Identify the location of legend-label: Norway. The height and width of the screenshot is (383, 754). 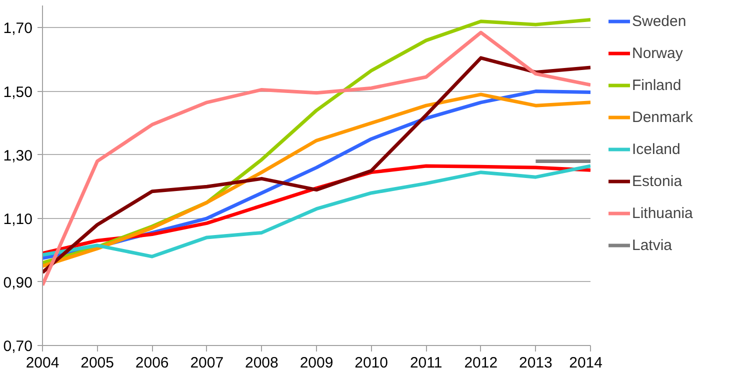
(657, 53).